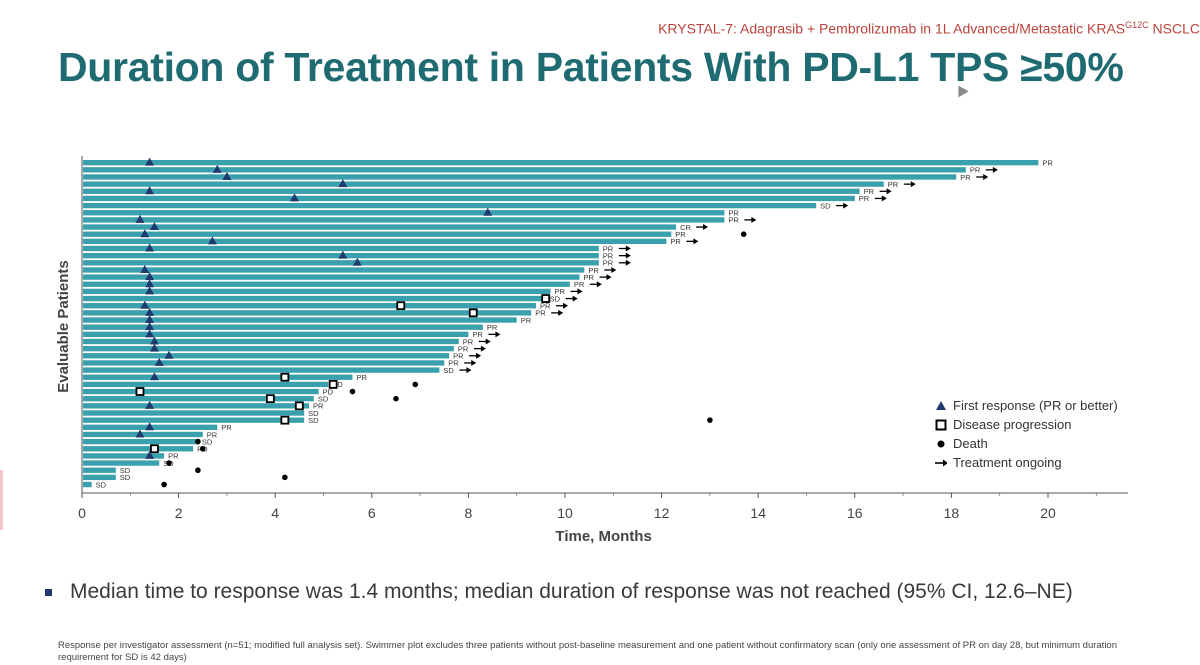 Image resolution: width=1200 pixels, height=665 pixels. I want to click on legend-ongoing: Treatment ongoing, so click(1026, 462).